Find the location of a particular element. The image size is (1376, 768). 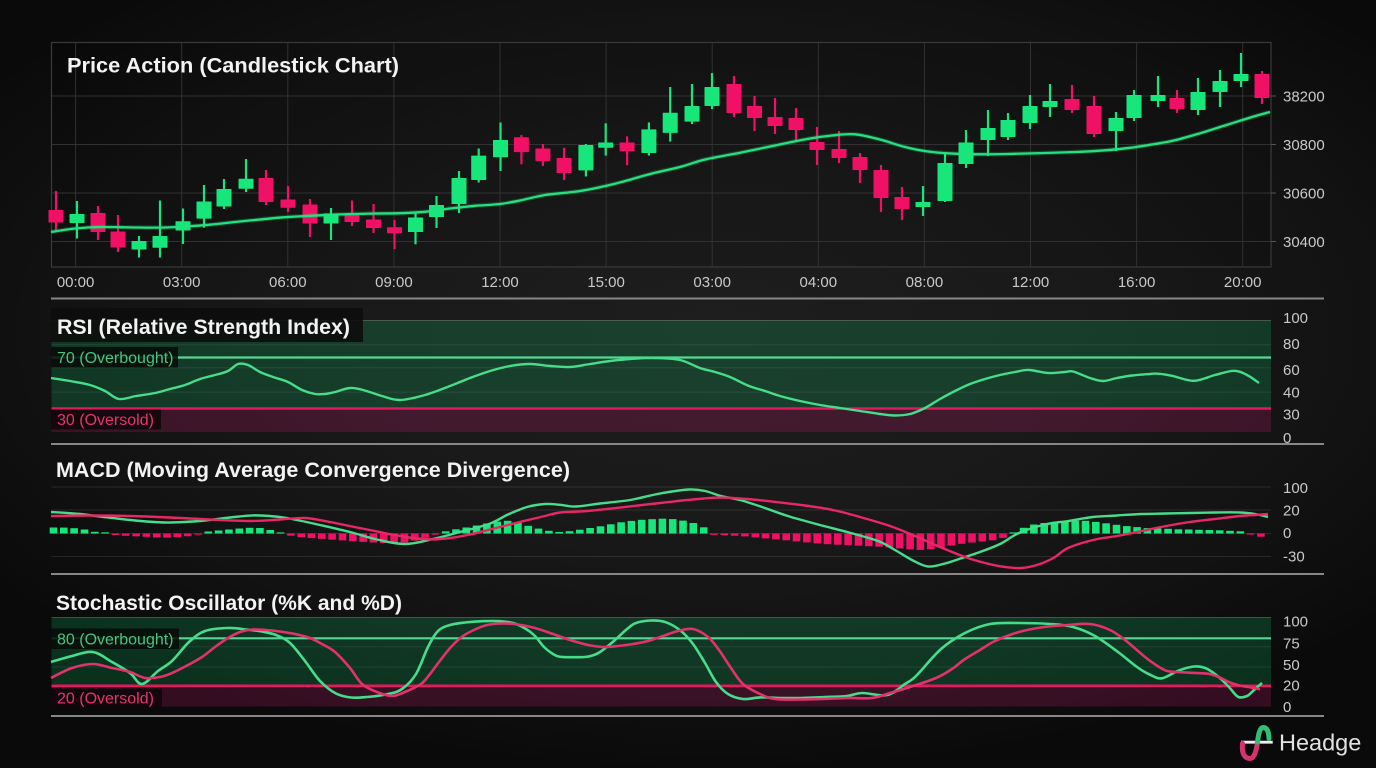

svg-text: 80 (Overbought) is located at coordinates (115, 640).